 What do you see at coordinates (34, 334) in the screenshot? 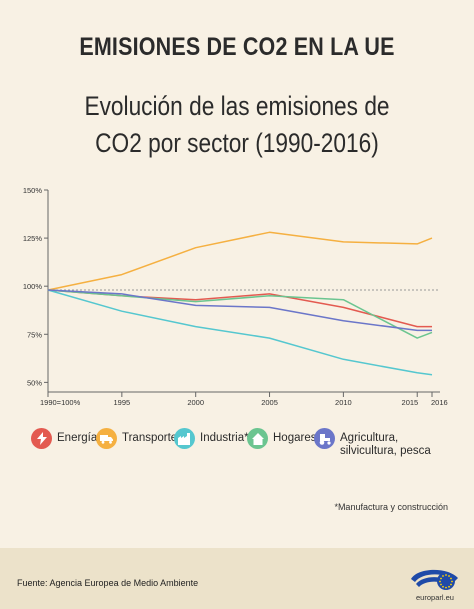
I see `y-tick-label: 75%` at bounding box center [34, 334].